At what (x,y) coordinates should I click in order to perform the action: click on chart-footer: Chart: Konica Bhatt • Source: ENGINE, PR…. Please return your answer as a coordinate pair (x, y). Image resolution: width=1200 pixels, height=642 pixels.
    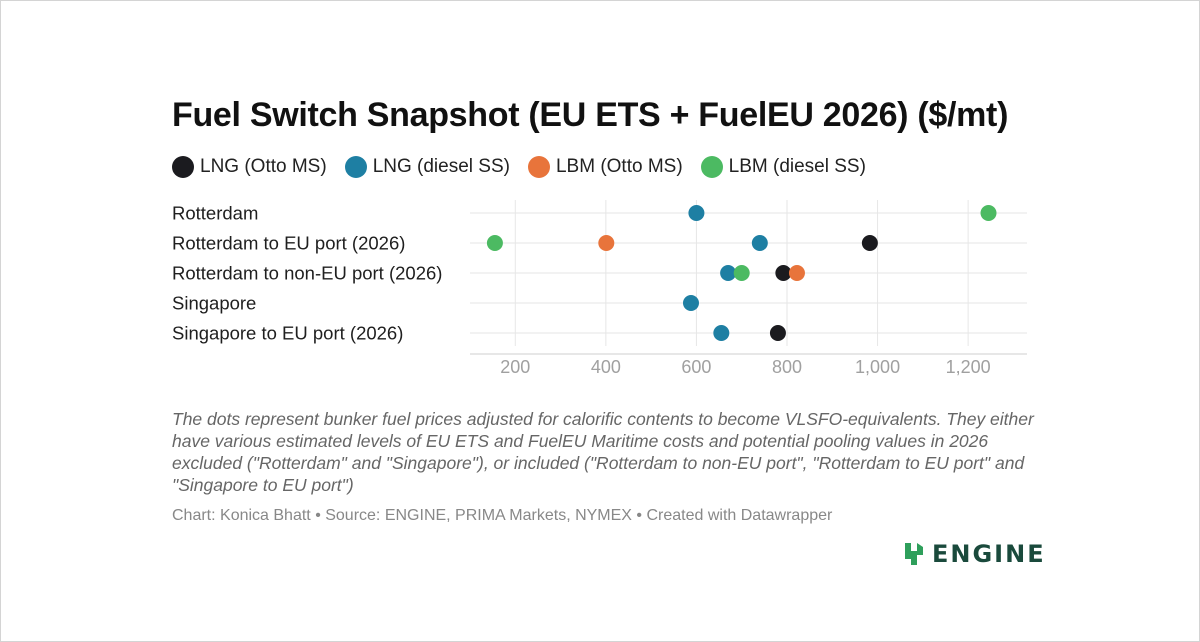
    Looking at the image, I should click on (502, 515).